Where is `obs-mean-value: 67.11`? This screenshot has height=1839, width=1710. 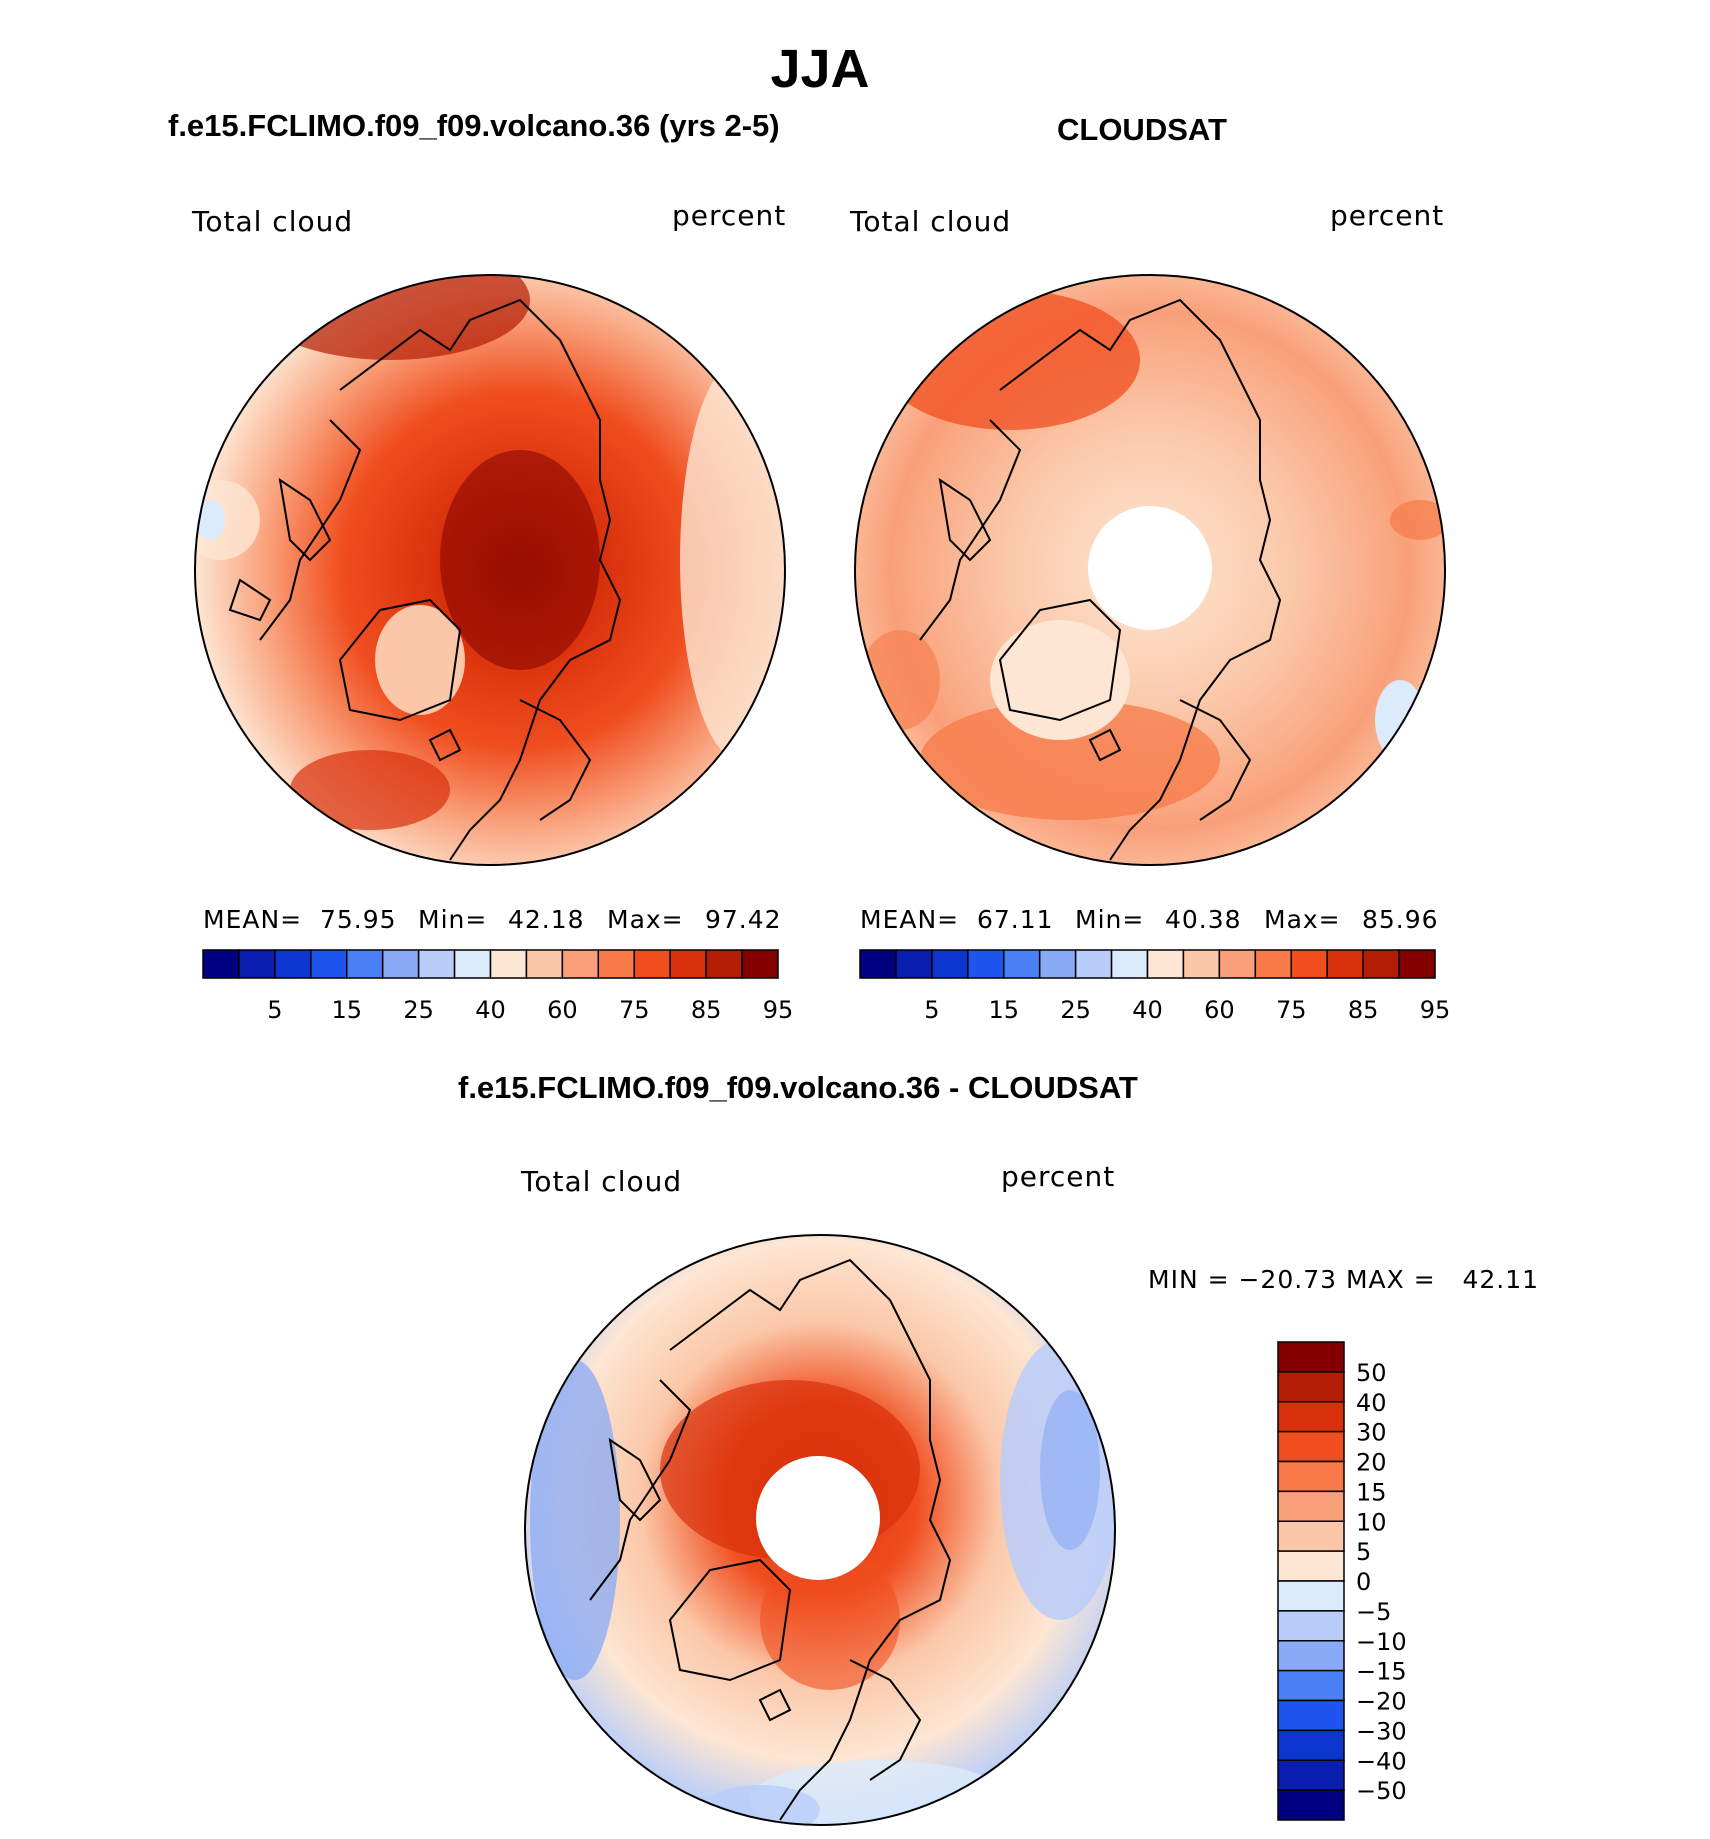
obs-mean-value: 67.11 is located at coordinates (1015, 919).